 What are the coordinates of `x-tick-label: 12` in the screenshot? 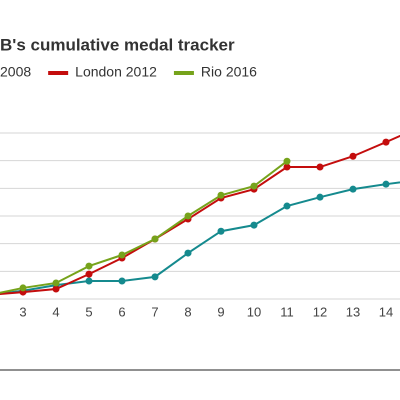 It's located at (320, 311).